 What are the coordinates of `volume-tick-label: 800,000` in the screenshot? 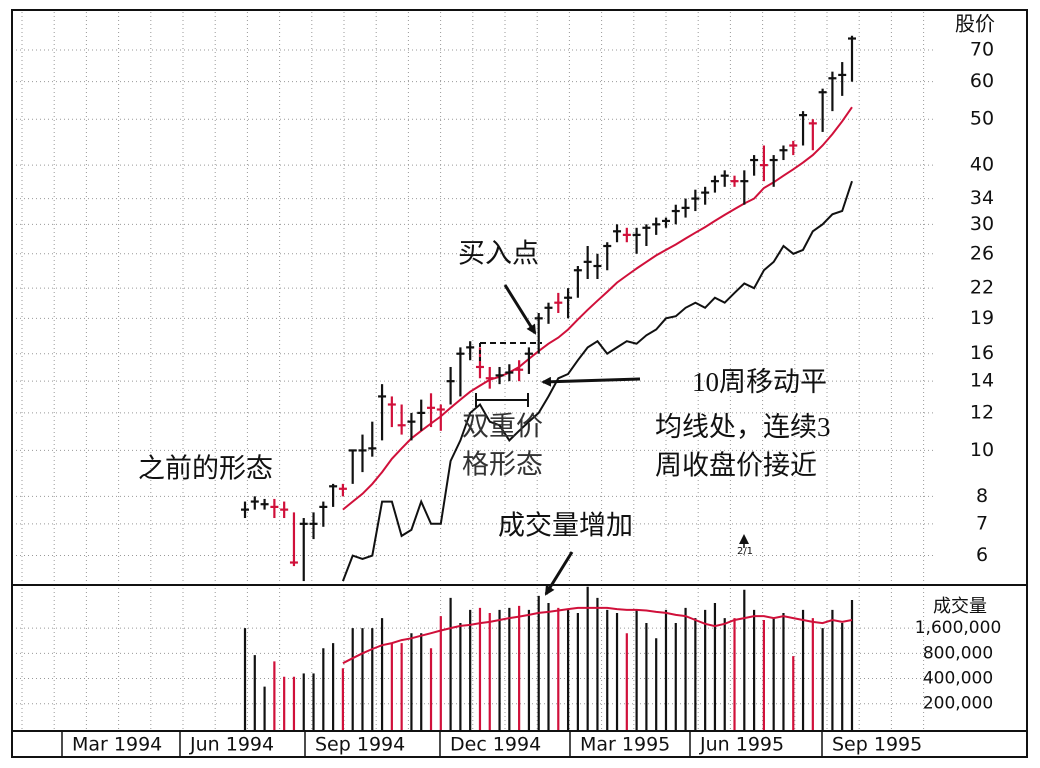 It's located at (958, 653).